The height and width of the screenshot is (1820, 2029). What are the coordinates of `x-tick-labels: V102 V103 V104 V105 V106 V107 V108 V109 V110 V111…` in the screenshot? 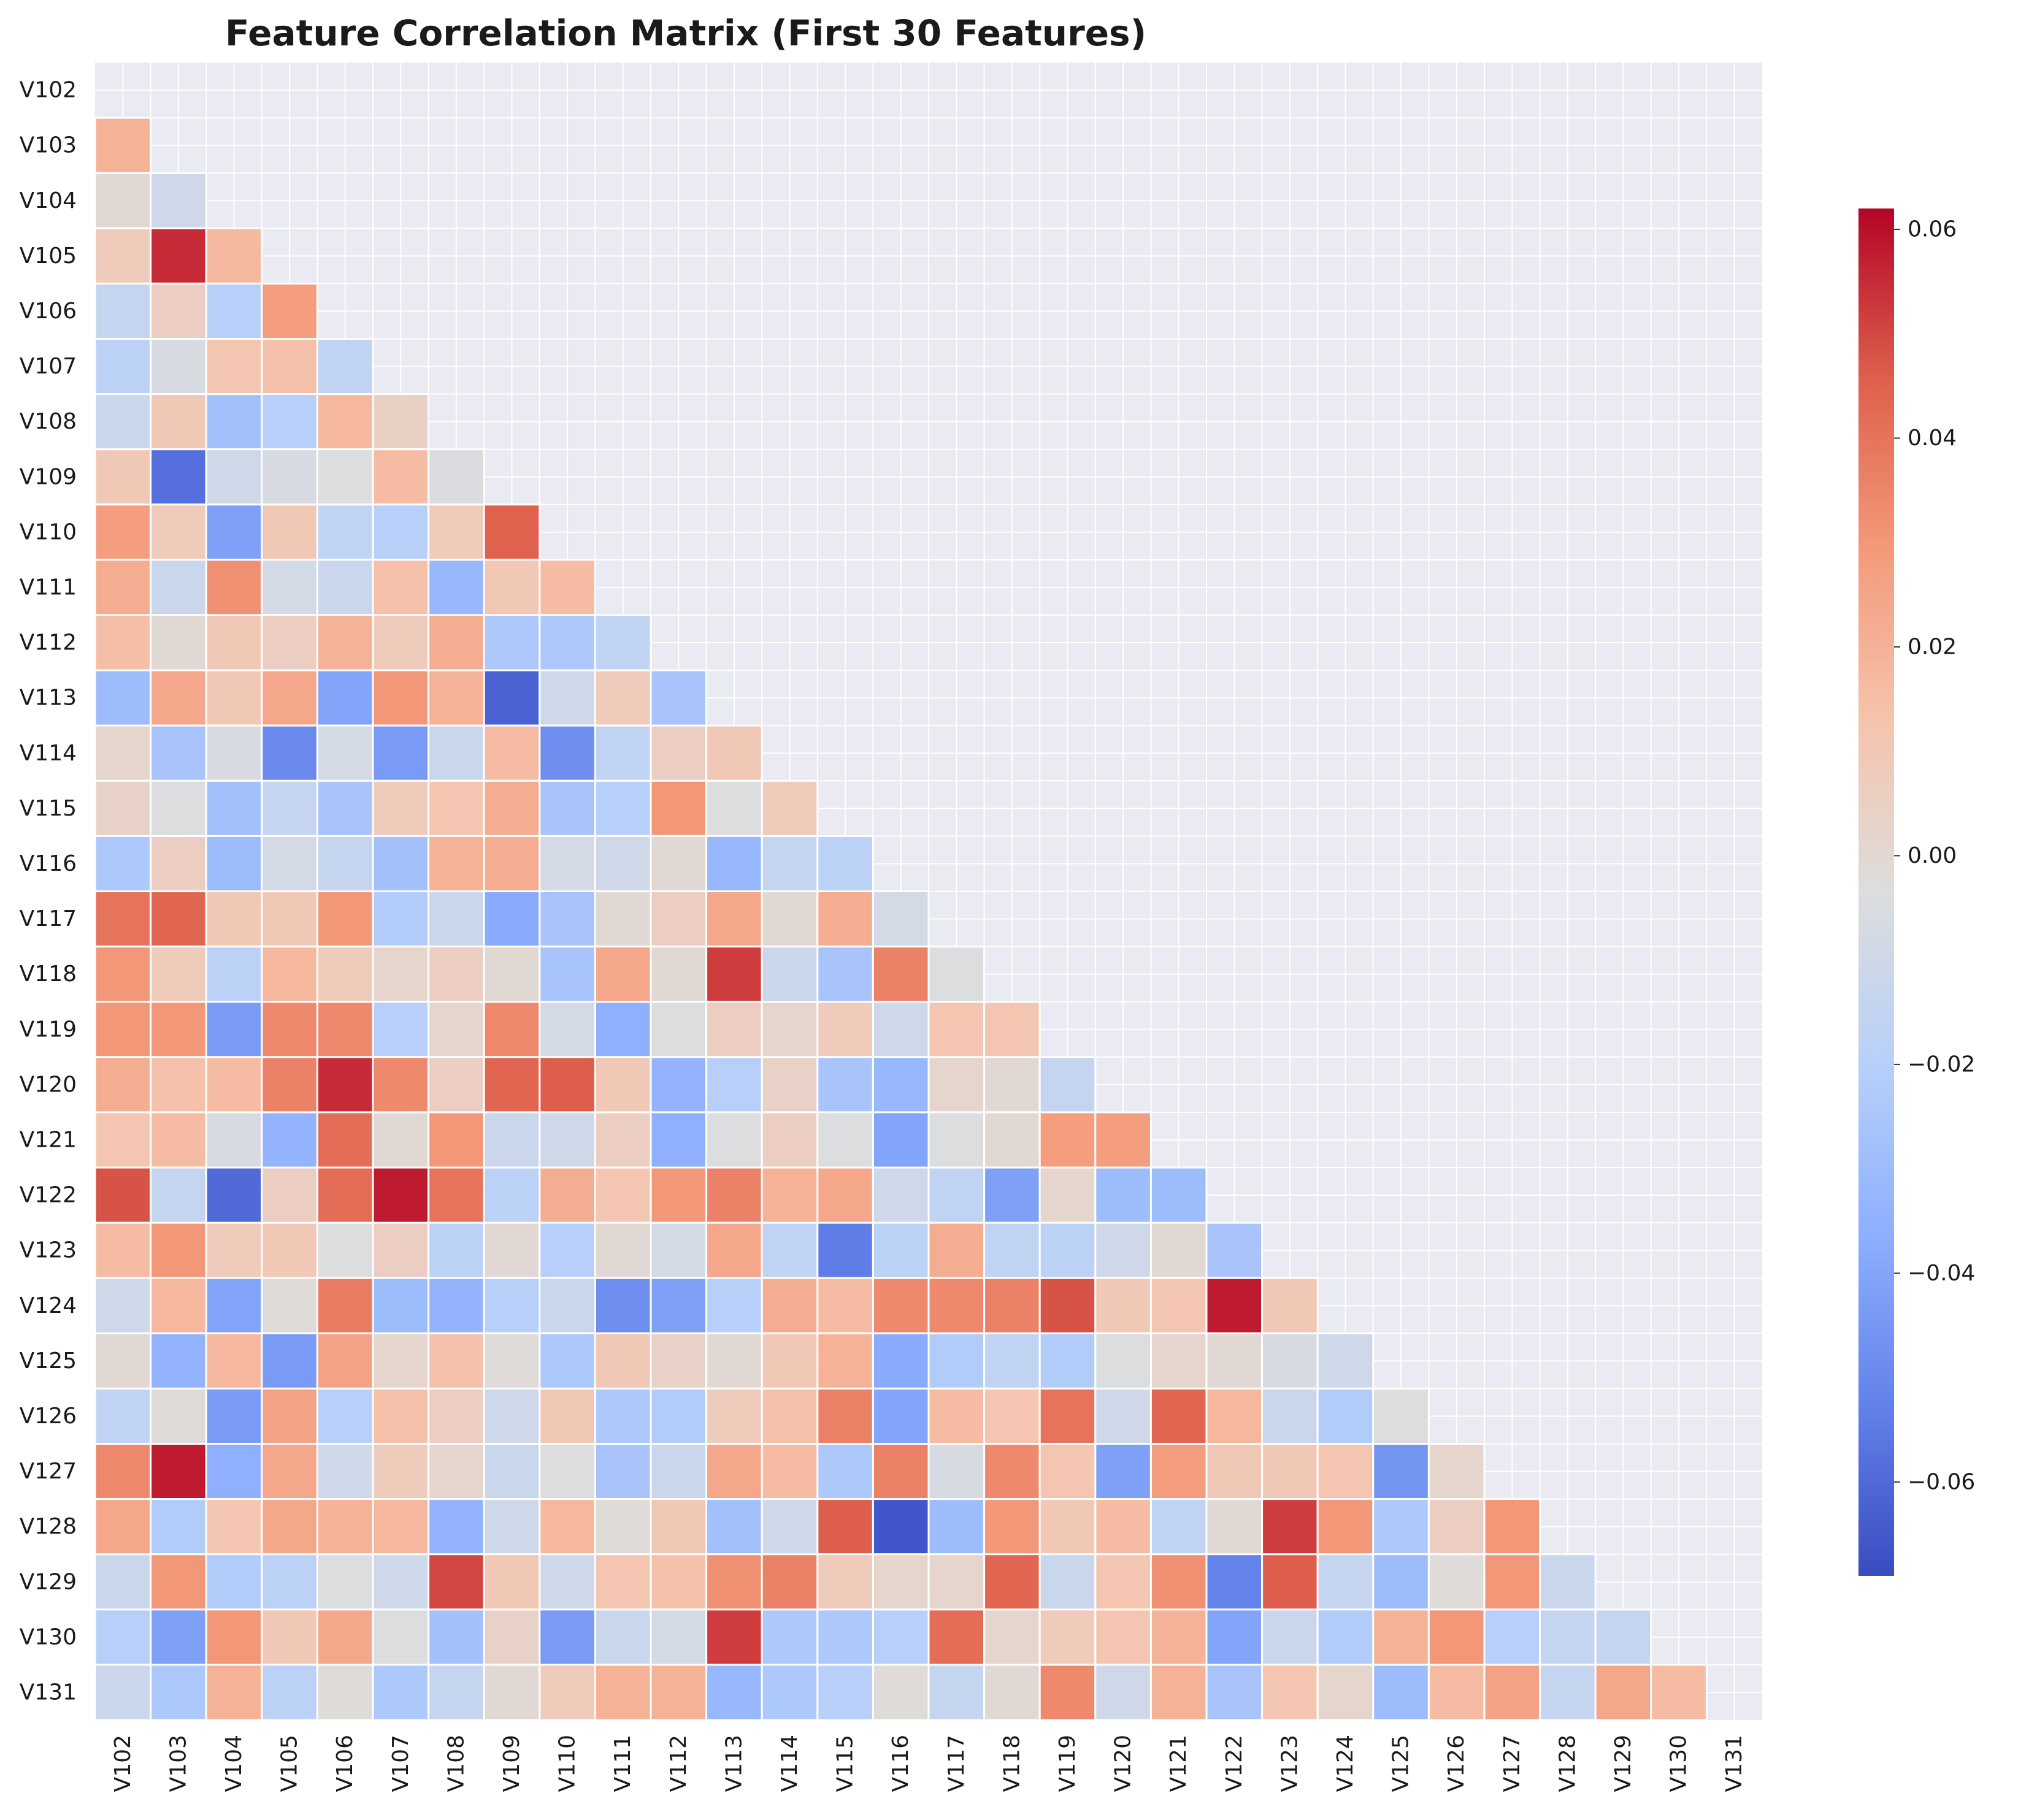 It's located at (928, 1763).